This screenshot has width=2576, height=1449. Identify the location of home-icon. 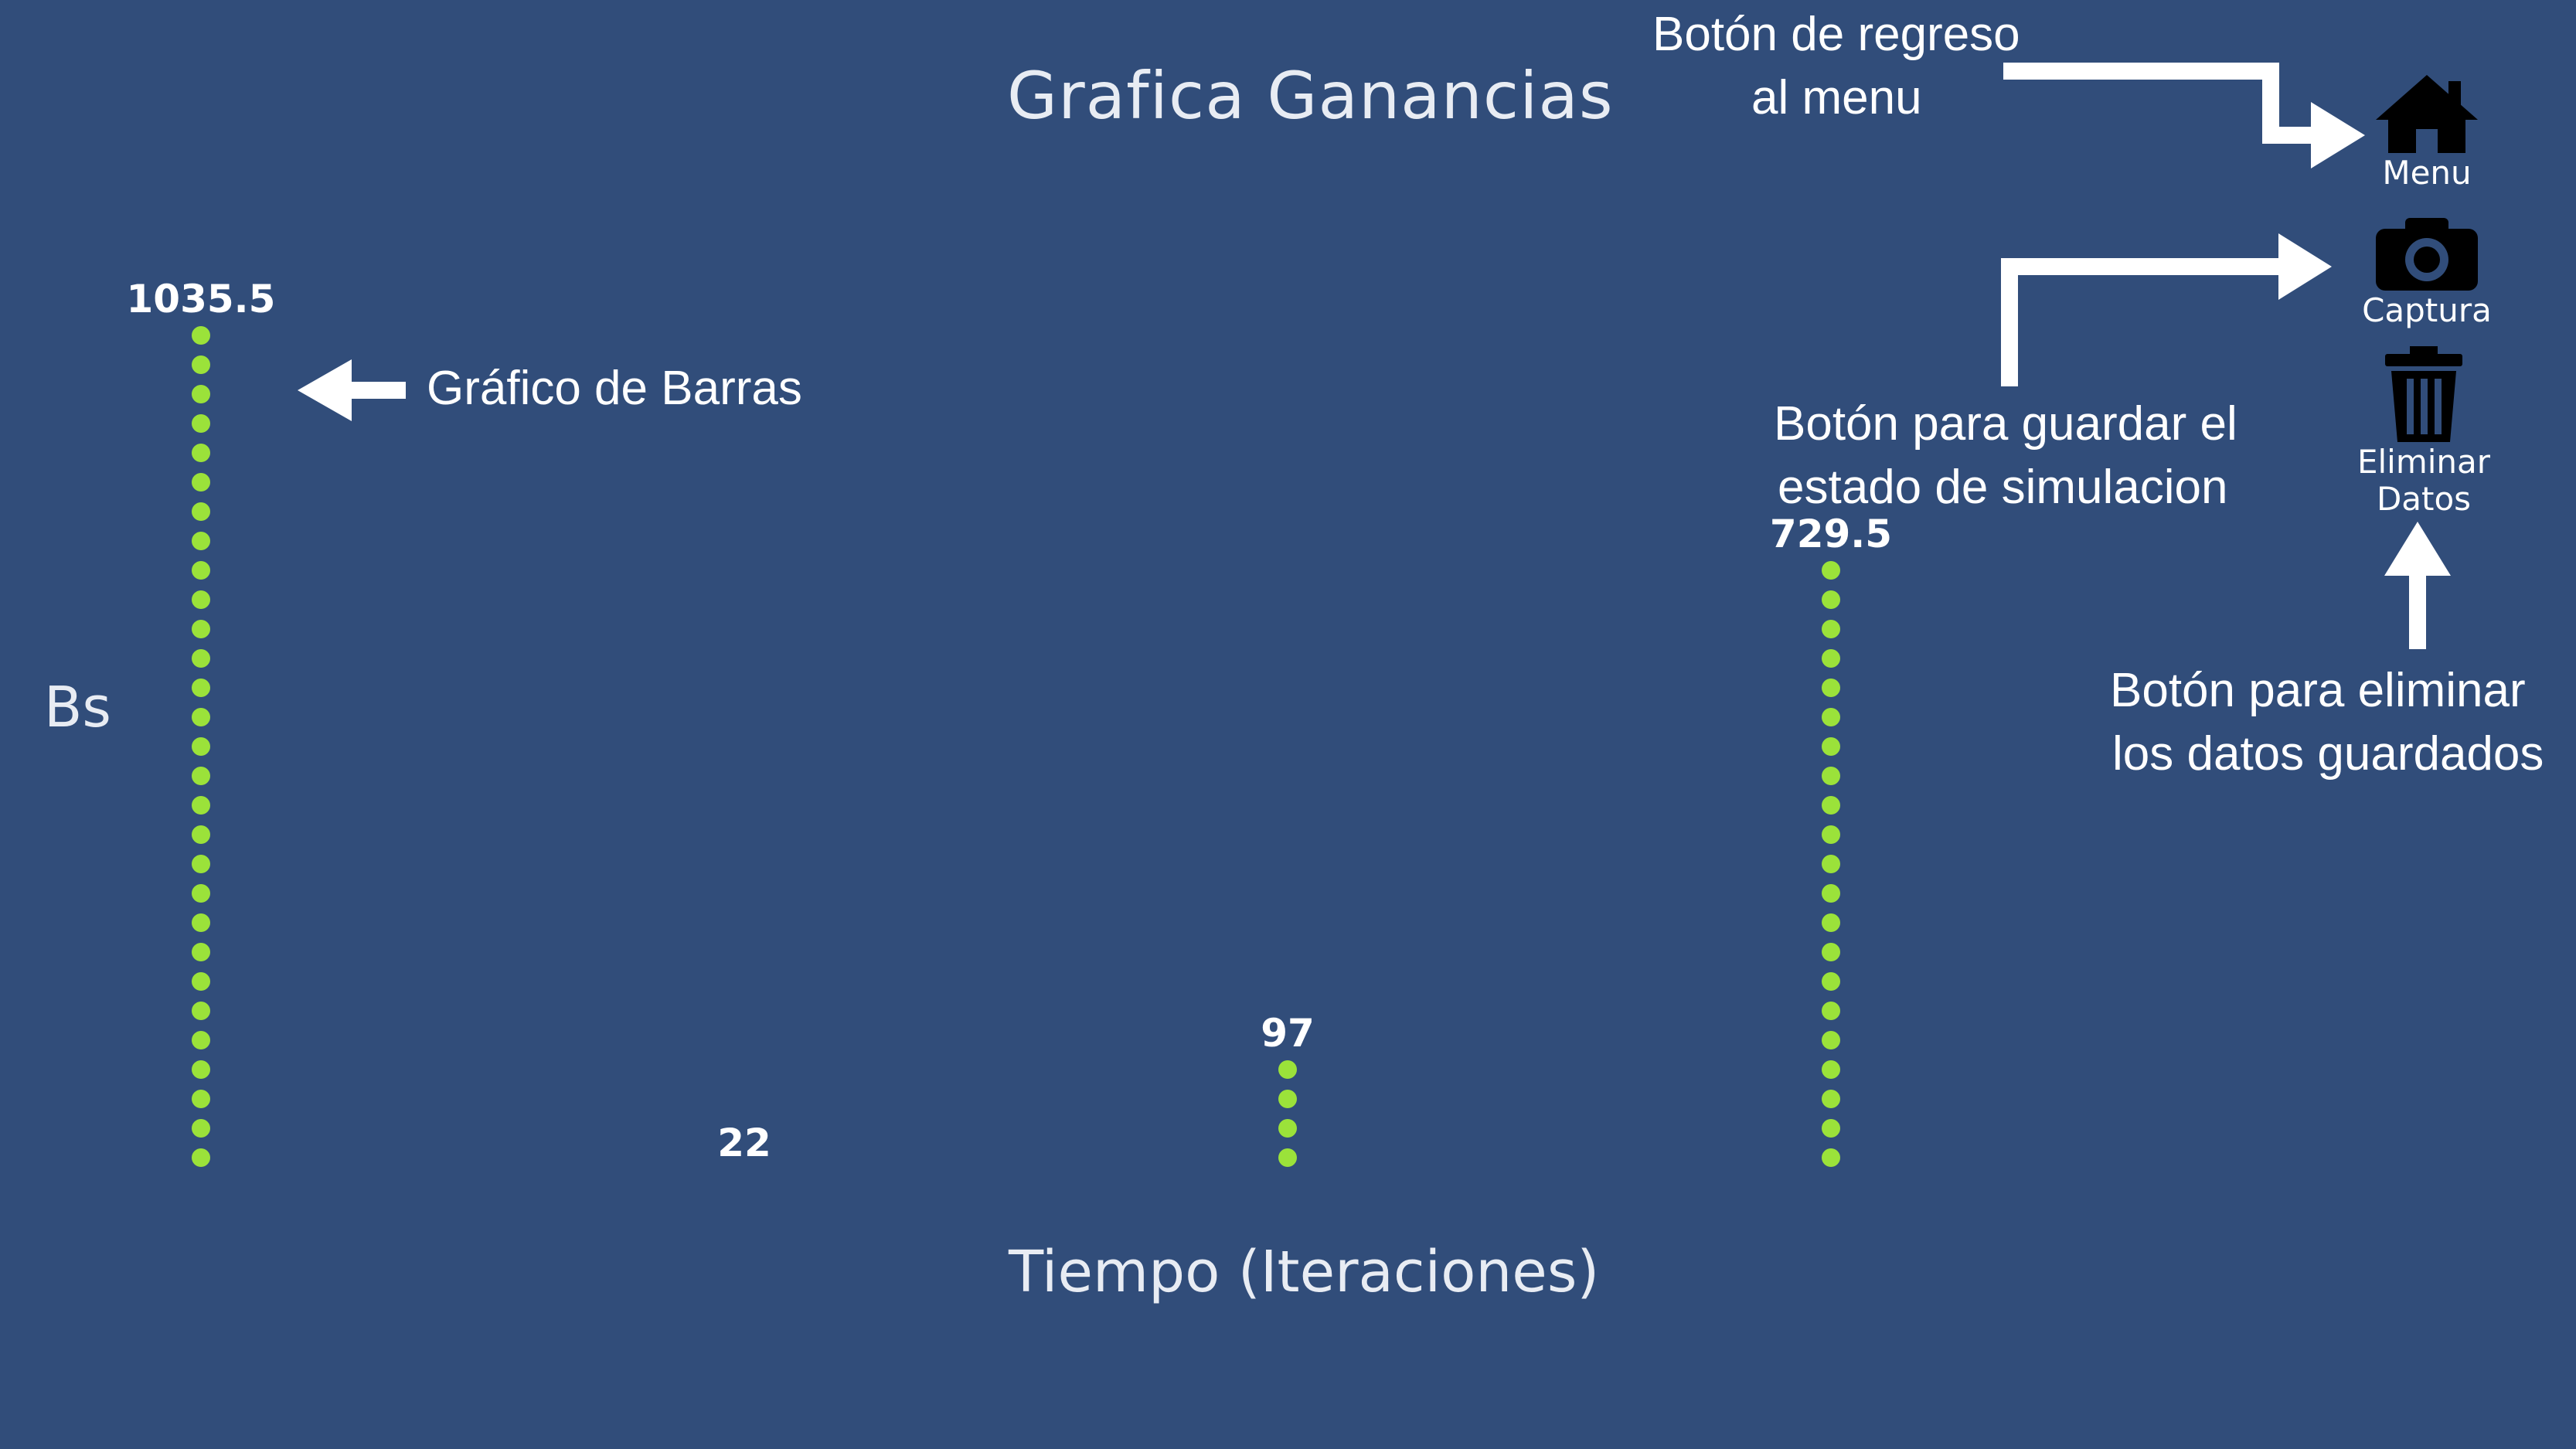
(2427, 114).